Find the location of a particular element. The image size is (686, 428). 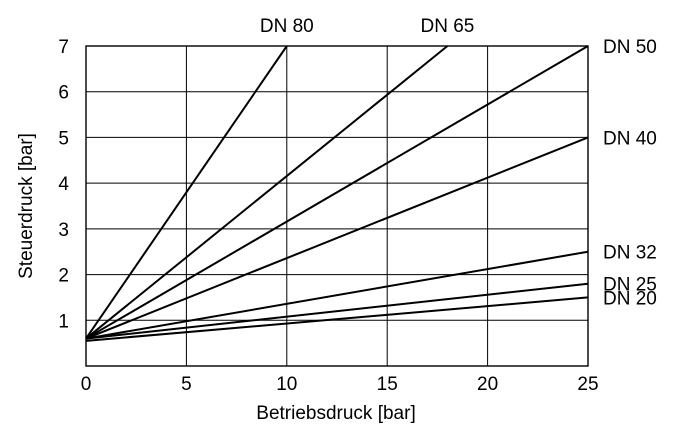

x-tick-label: 5 is located at coordinates (186, 384).